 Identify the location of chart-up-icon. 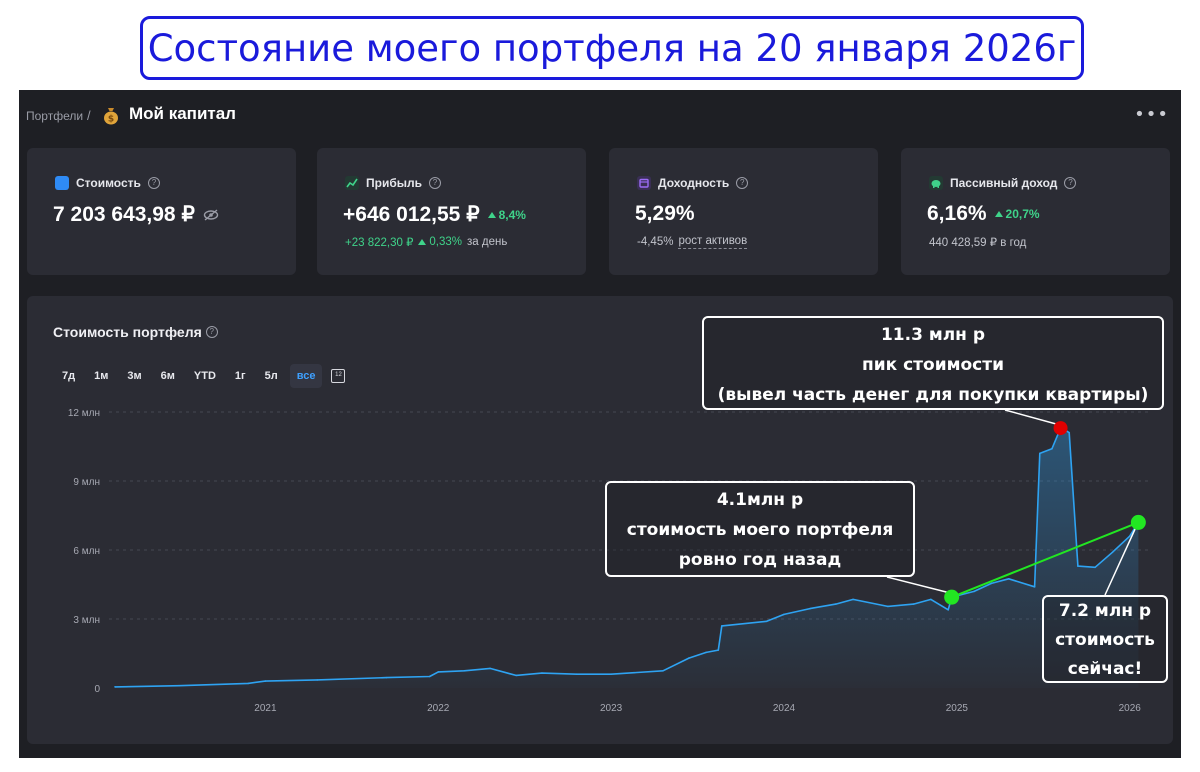
(352, 183).